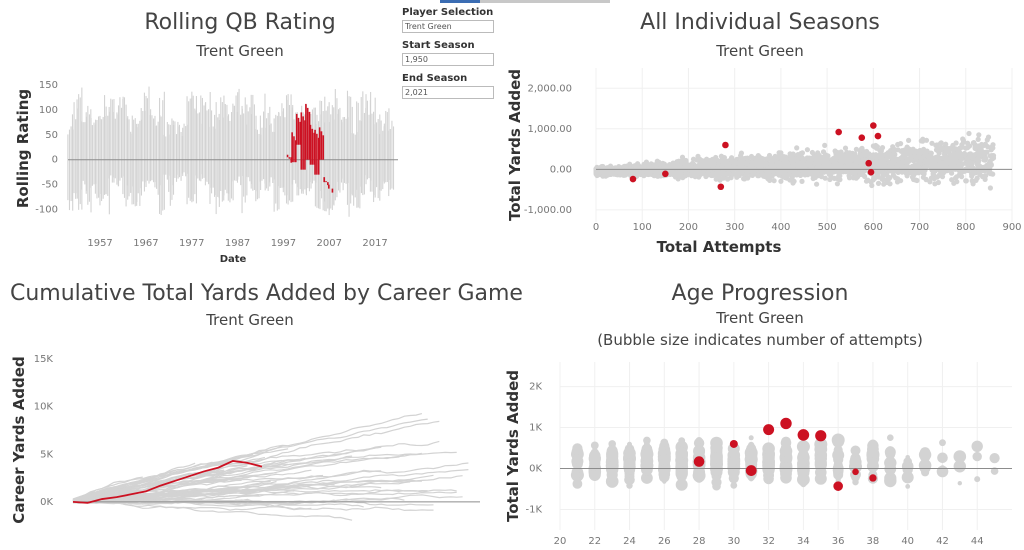 The width and height of the screenshot is (1024, 550). Describe the element at coordinates (191, 243) in the screenshot. I see `x-tick-label: 1977` at that location.